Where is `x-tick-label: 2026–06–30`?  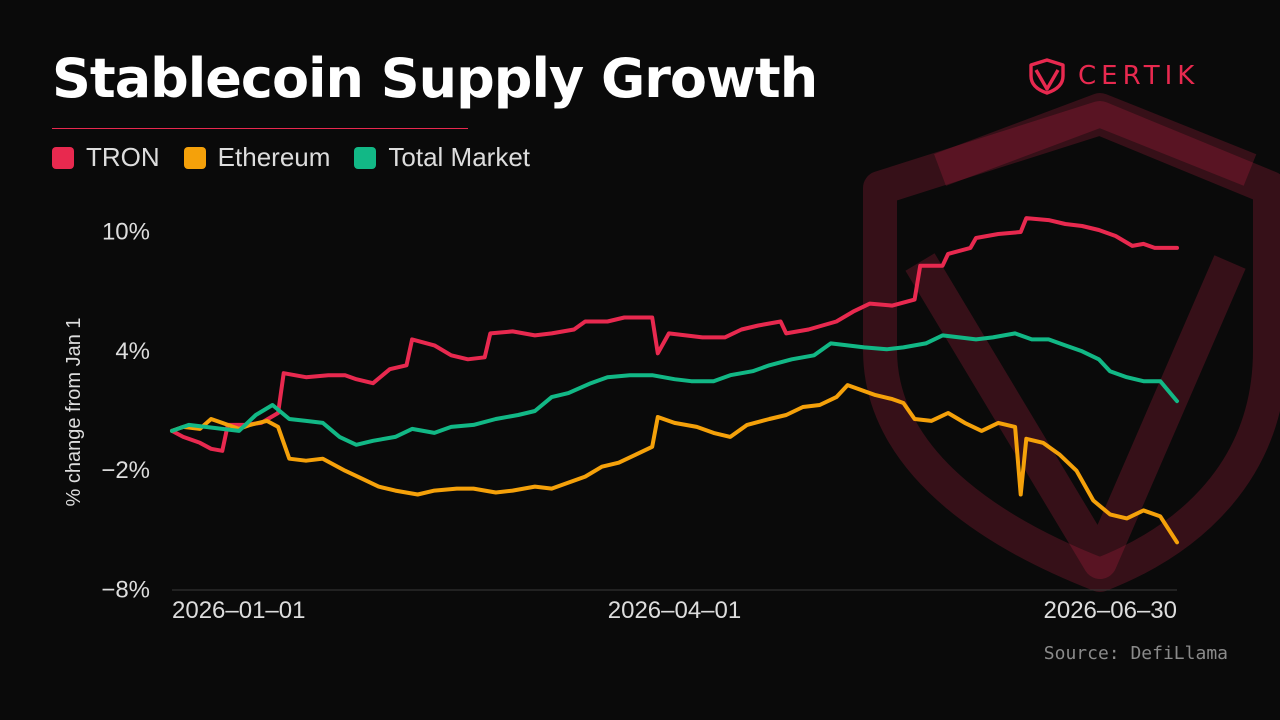
x-tick-label: 2026–06–30 is located at coordinates (1110, 610).